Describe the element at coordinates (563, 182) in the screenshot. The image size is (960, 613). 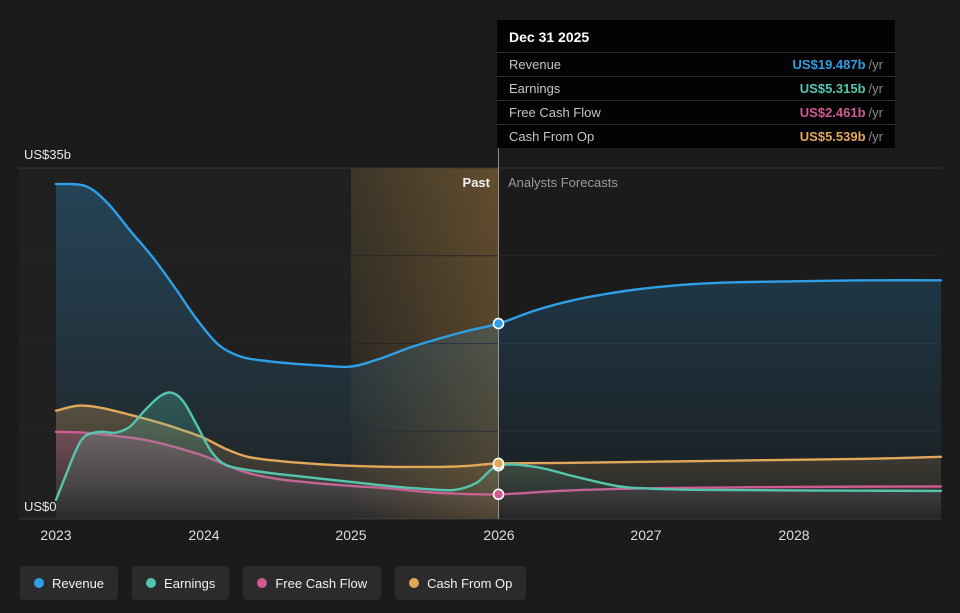
I see `analysts-forecasts-label: Analysts Forecasts` at that location.